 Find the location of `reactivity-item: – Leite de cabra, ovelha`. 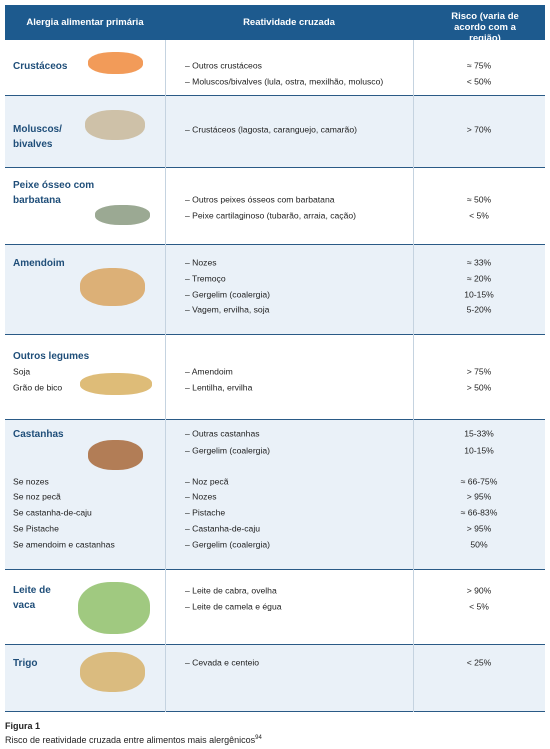

reactivity-item: – Leite de cabra, ovelha is located at coordinates (231, 590).